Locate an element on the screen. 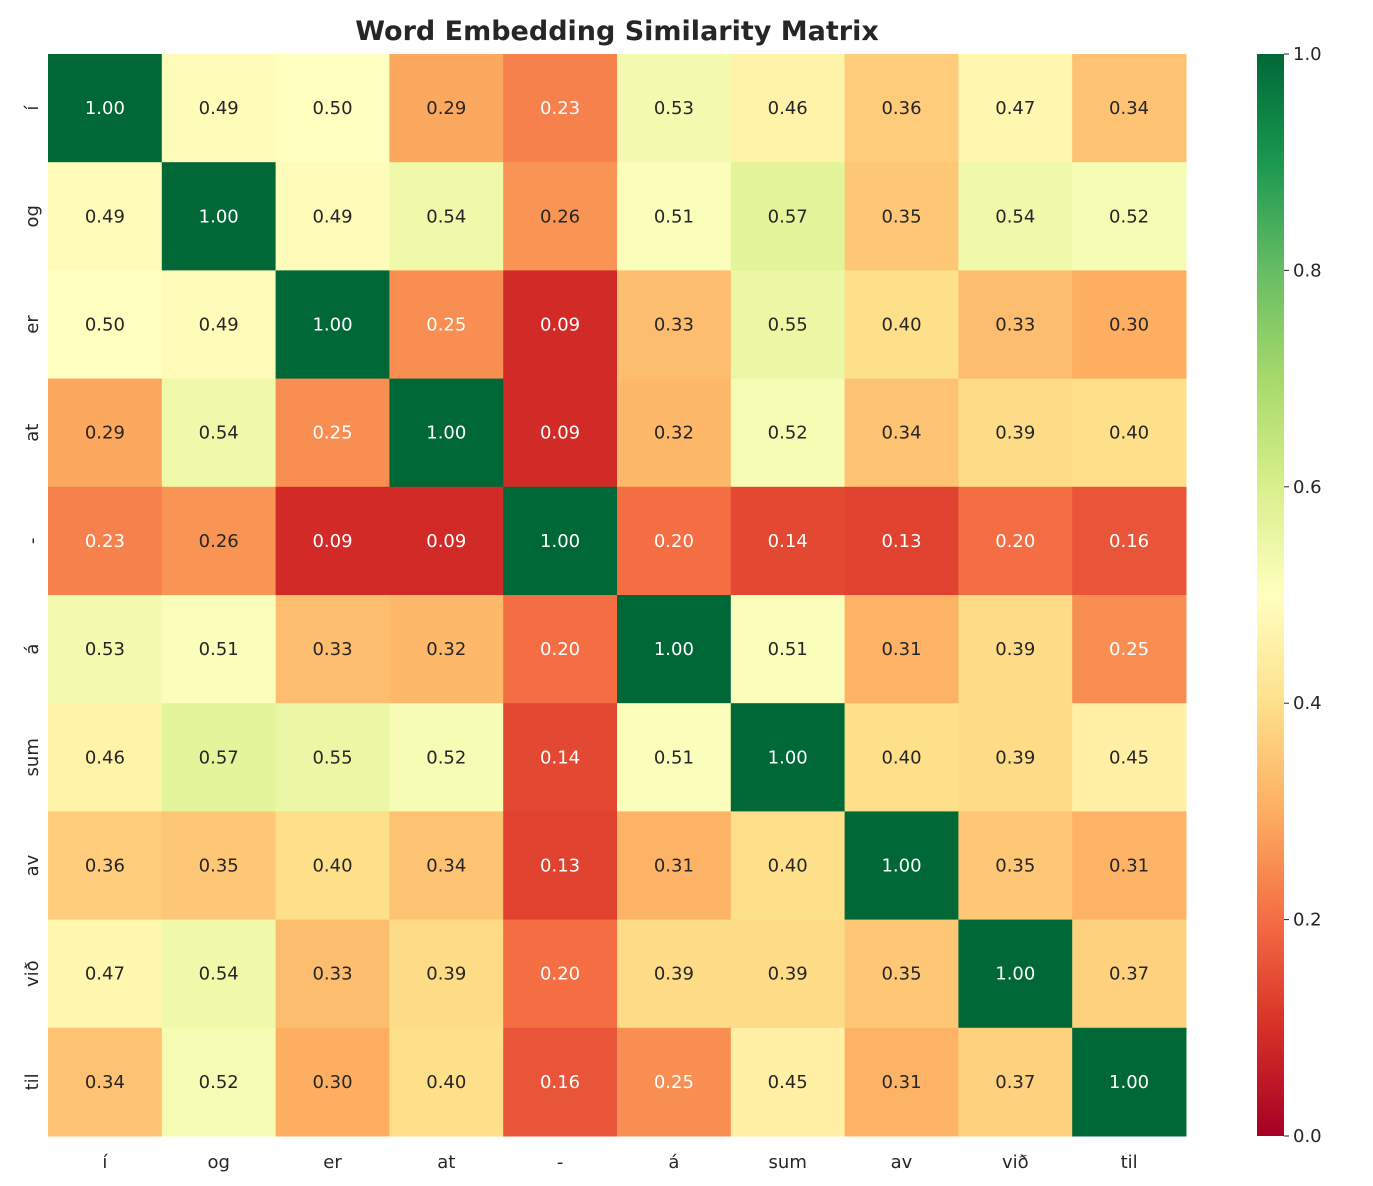  cell-value-label: 0.20 is located at coordinates (1015, 541).